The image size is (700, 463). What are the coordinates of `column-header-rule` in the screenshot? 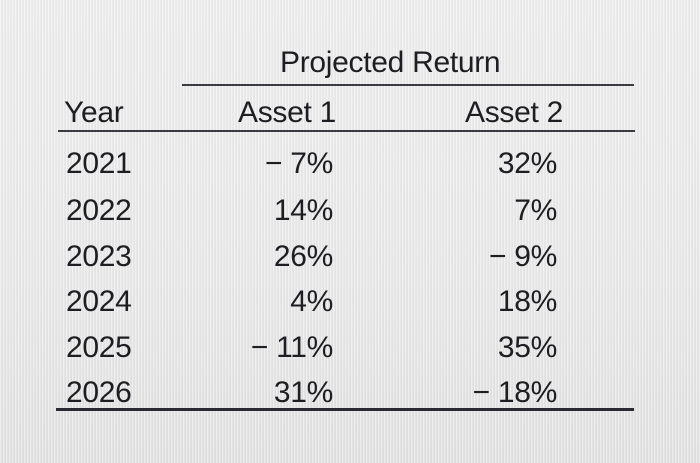 It's located at (346, 131).